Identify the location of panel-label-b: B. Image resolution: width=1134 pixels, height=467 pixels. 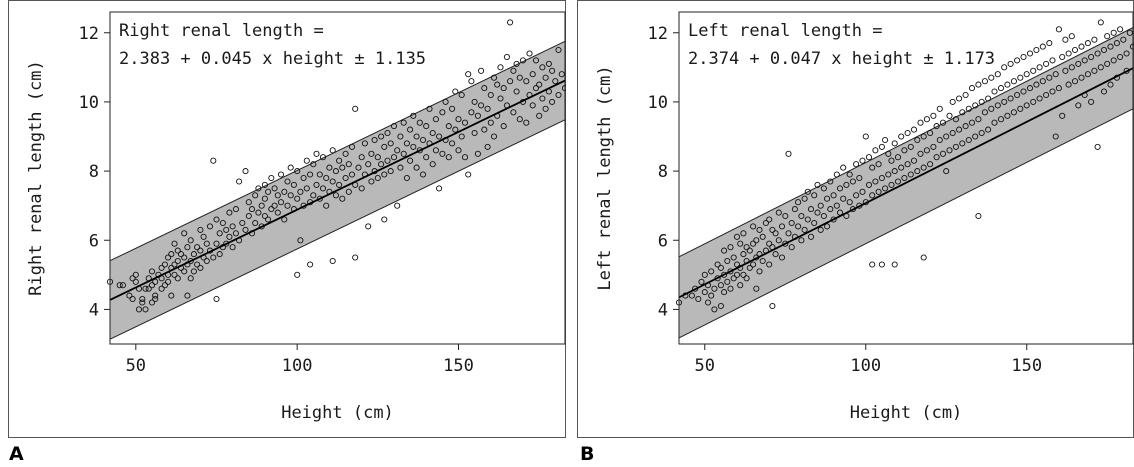
(587, 454).